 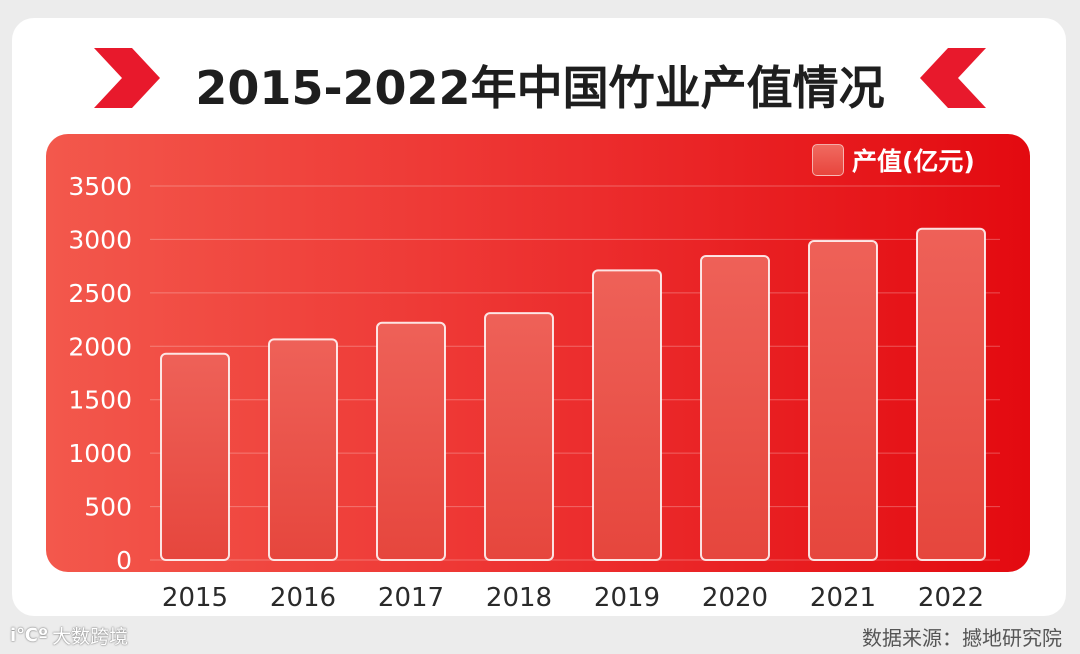 What do you see at coordinates (29, 635) in the screenshot?
I see `brand-logo-icon: i℃º` at bounding box center [29, 635].